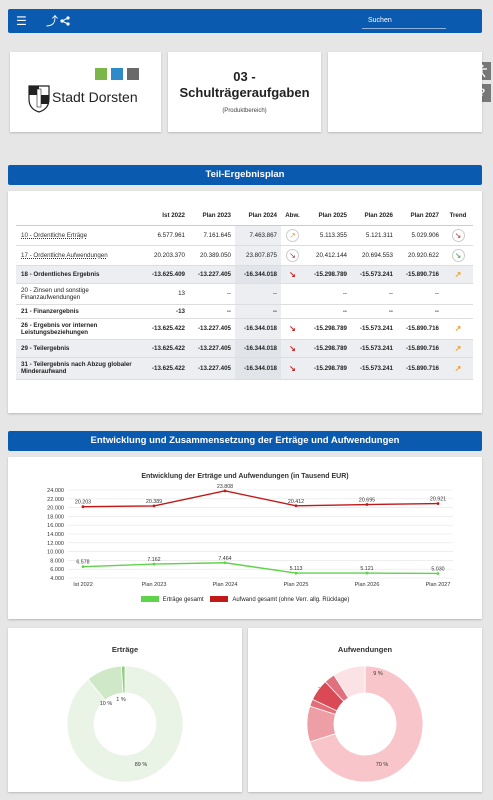 This screenshot has width=493, height=800. I want to click on slice-label: 70 %, so click(382, 765).